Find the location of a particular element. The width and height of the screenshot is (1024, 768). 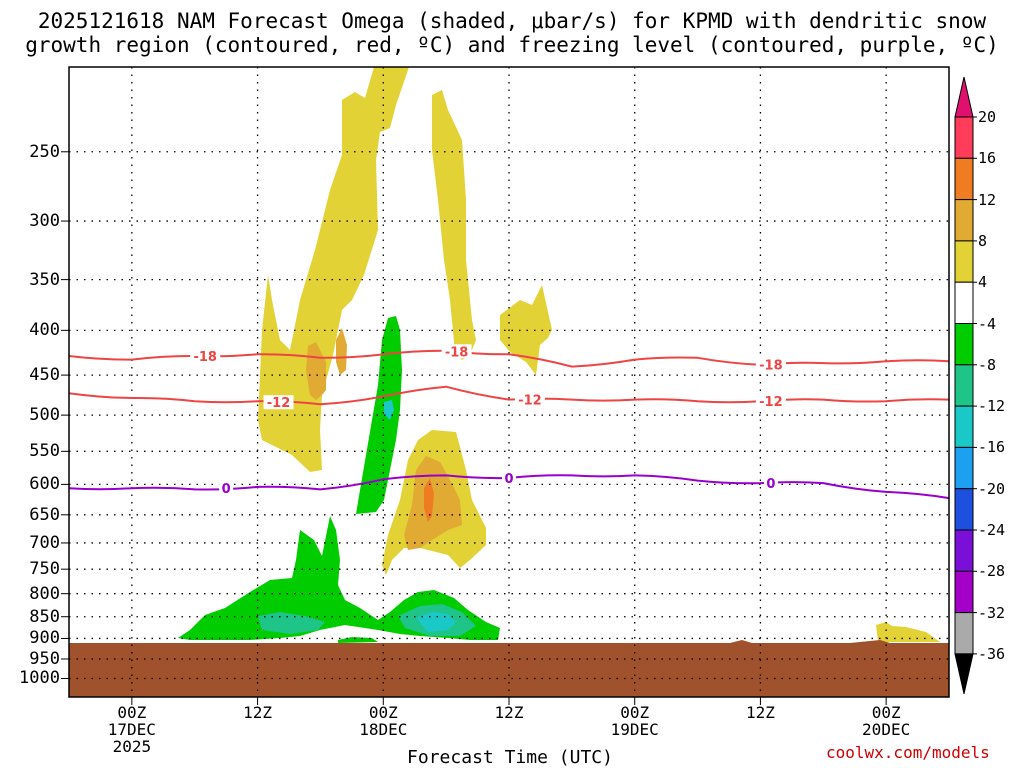

omega-region-minus12-minus8 is located at coordinates (291, 623).